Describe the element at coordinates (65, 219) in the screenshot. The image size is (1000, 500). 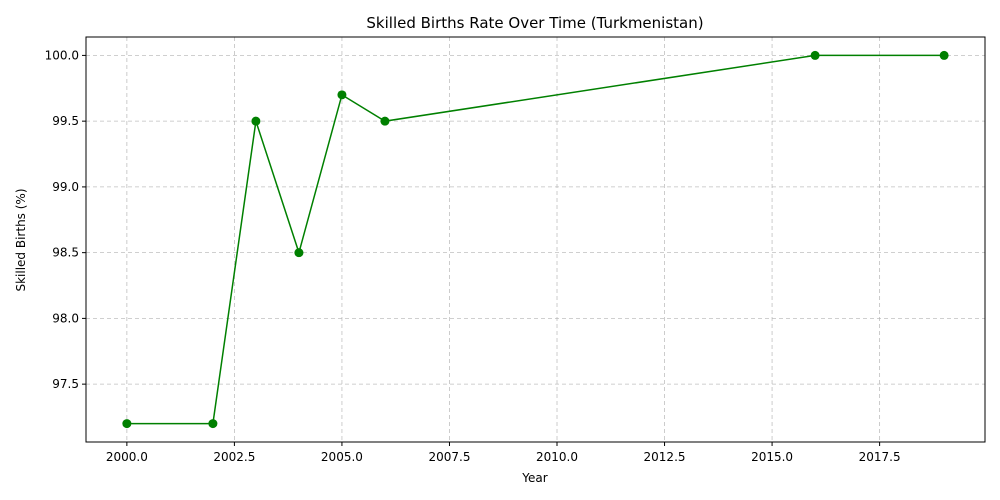
I see `y-axis: 97.5 98.0 98.5 99.0 99.5 100.0` at that location.